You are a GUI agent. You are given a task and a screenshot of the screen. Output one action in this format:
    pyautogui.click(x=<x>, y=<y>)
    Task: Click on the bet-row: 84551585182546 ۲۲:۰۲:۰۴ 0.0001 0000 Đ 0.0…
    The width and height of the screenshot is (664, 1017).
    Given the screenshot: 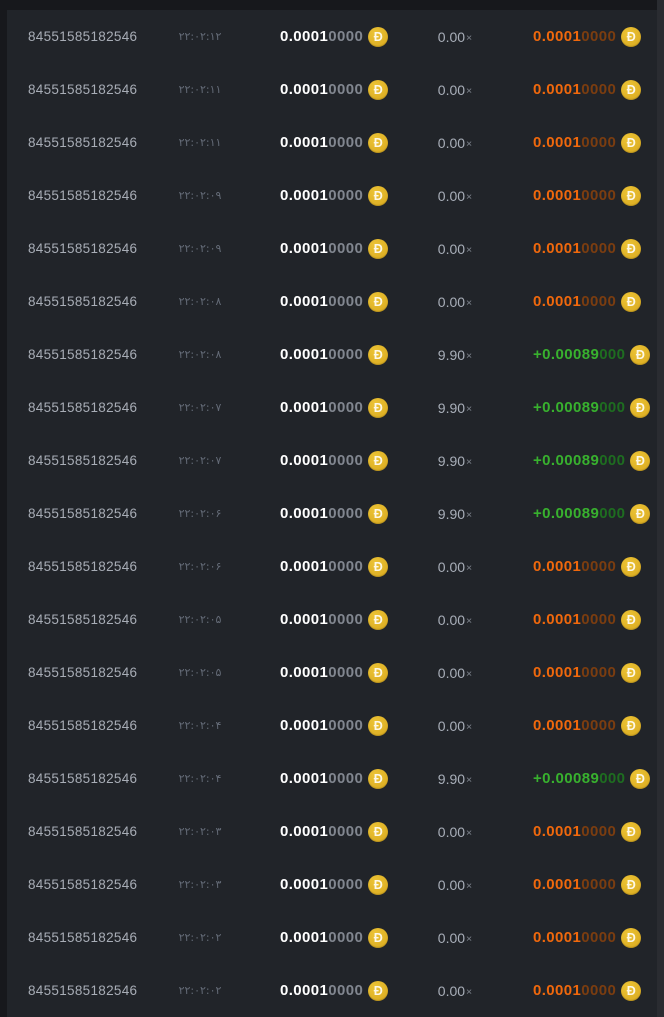 What is the action you would take?
    pyautogui.click(x=335, y=725)
    